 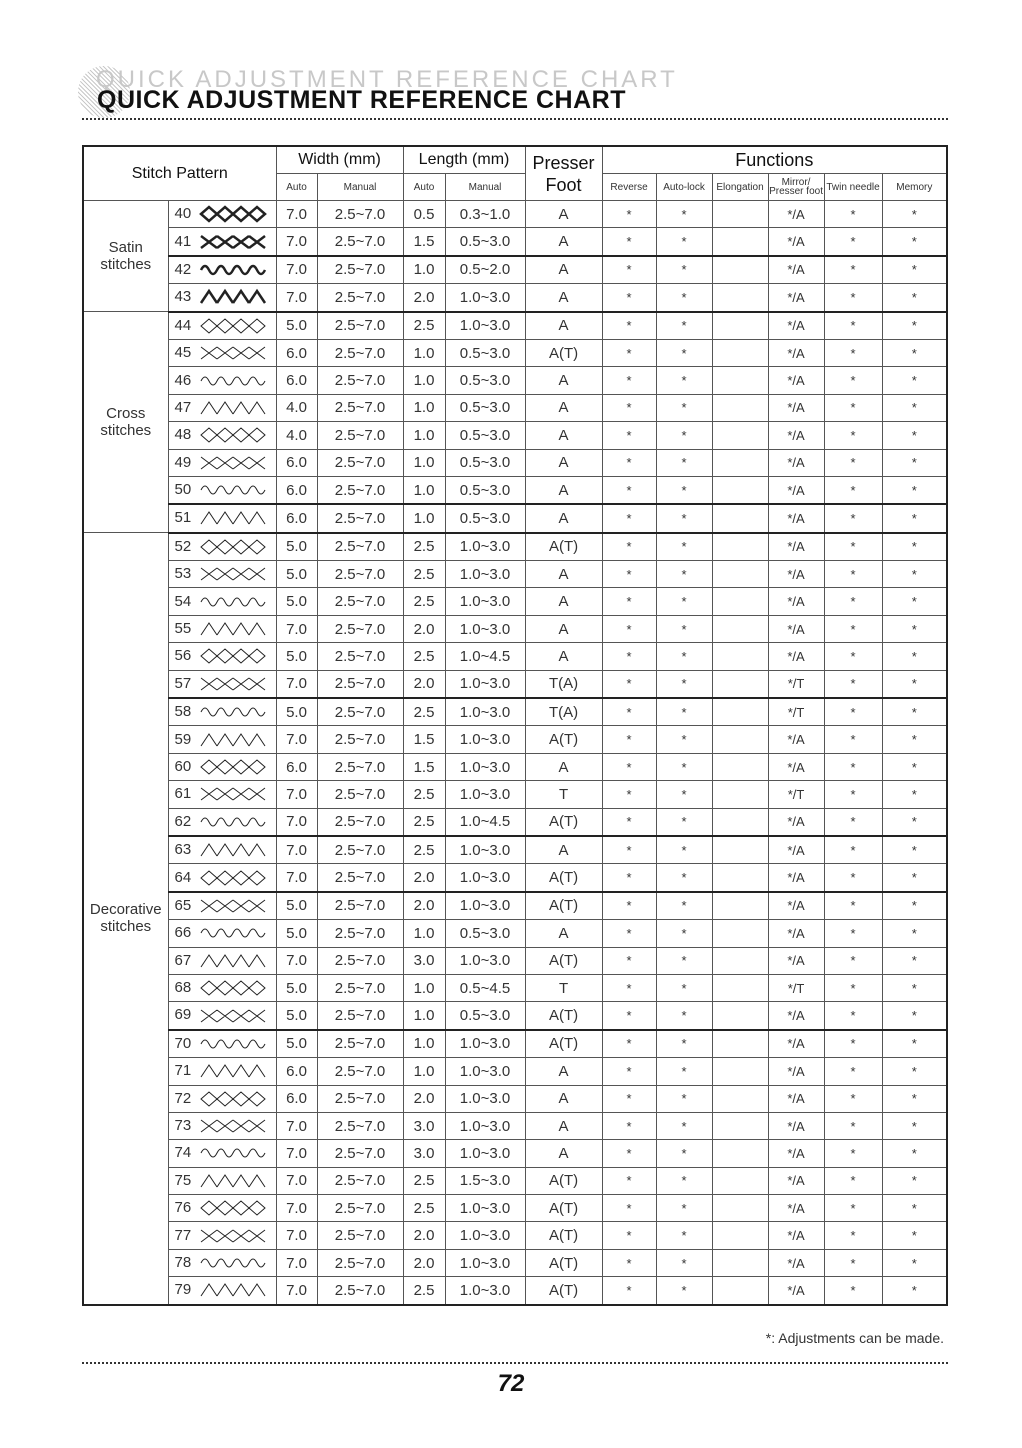 I want to click on cell-length-manual: 0.5~3.0, so click(x=485, y=462).